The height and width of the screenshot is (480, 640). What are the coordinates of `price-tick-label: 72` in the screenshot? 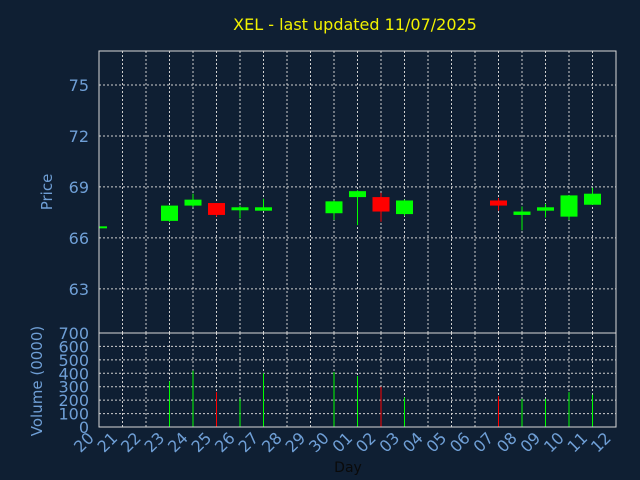 It's located at (79, 136).